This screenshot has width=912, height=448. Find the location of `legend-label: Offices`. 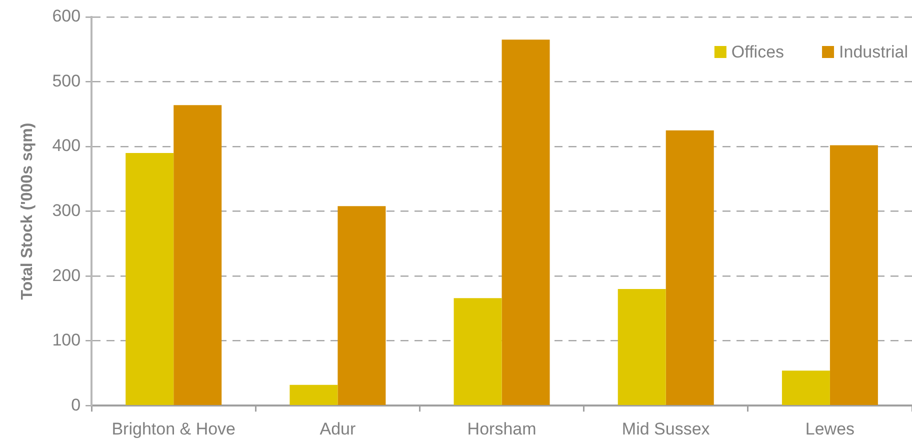

legend-label: Offices is located at coordinates (757, 52).